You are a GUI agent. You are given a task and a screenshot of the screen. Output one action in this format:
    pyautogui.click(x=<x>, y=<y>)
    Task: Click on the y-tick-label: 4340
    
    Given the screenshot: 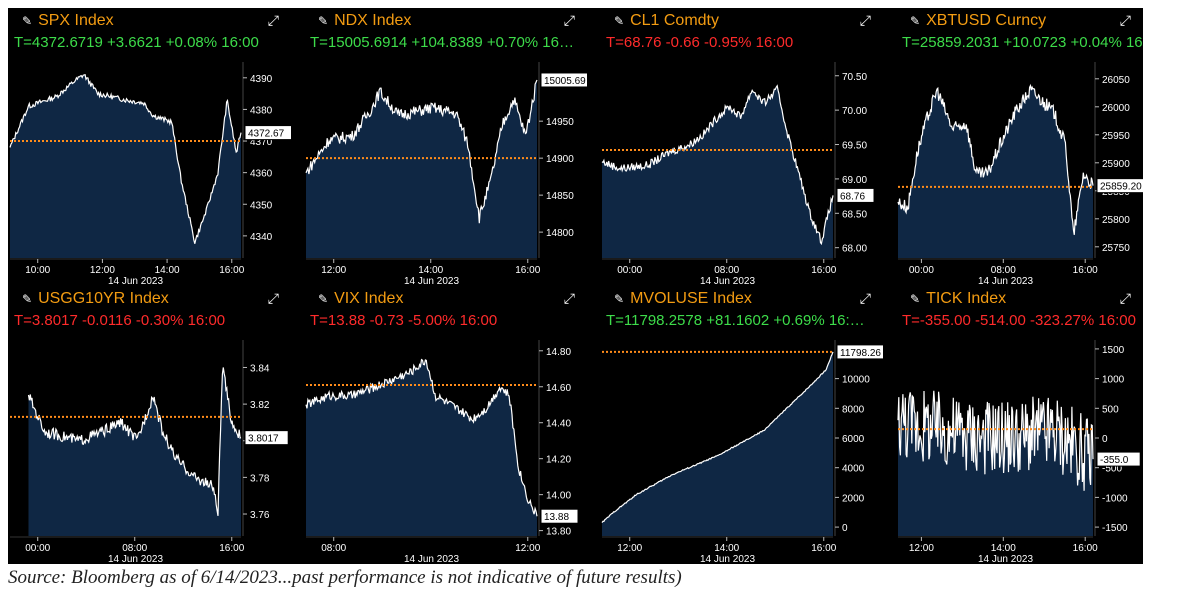 What is the action you would take?
    pyautogui.click(x=261, y=237)
    